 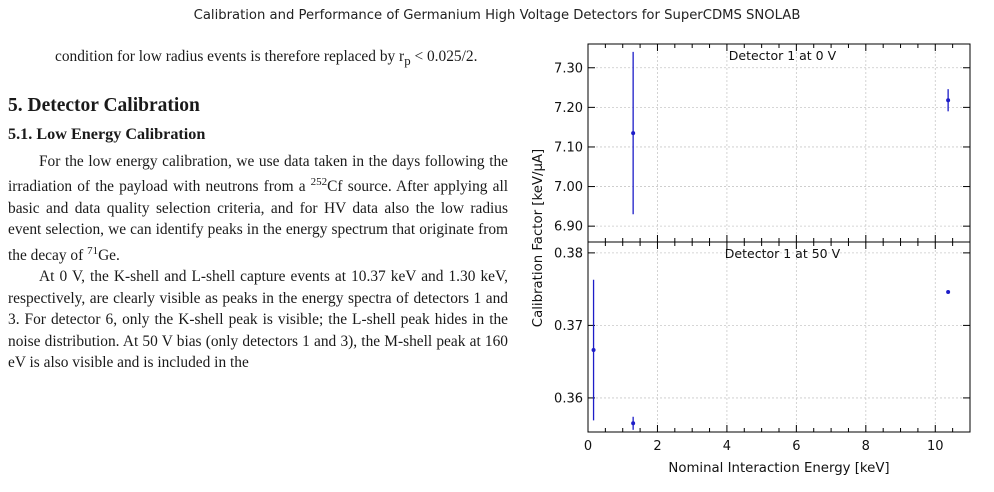 I want to click on continuation-pre: by r, so click(x=392, y=56).